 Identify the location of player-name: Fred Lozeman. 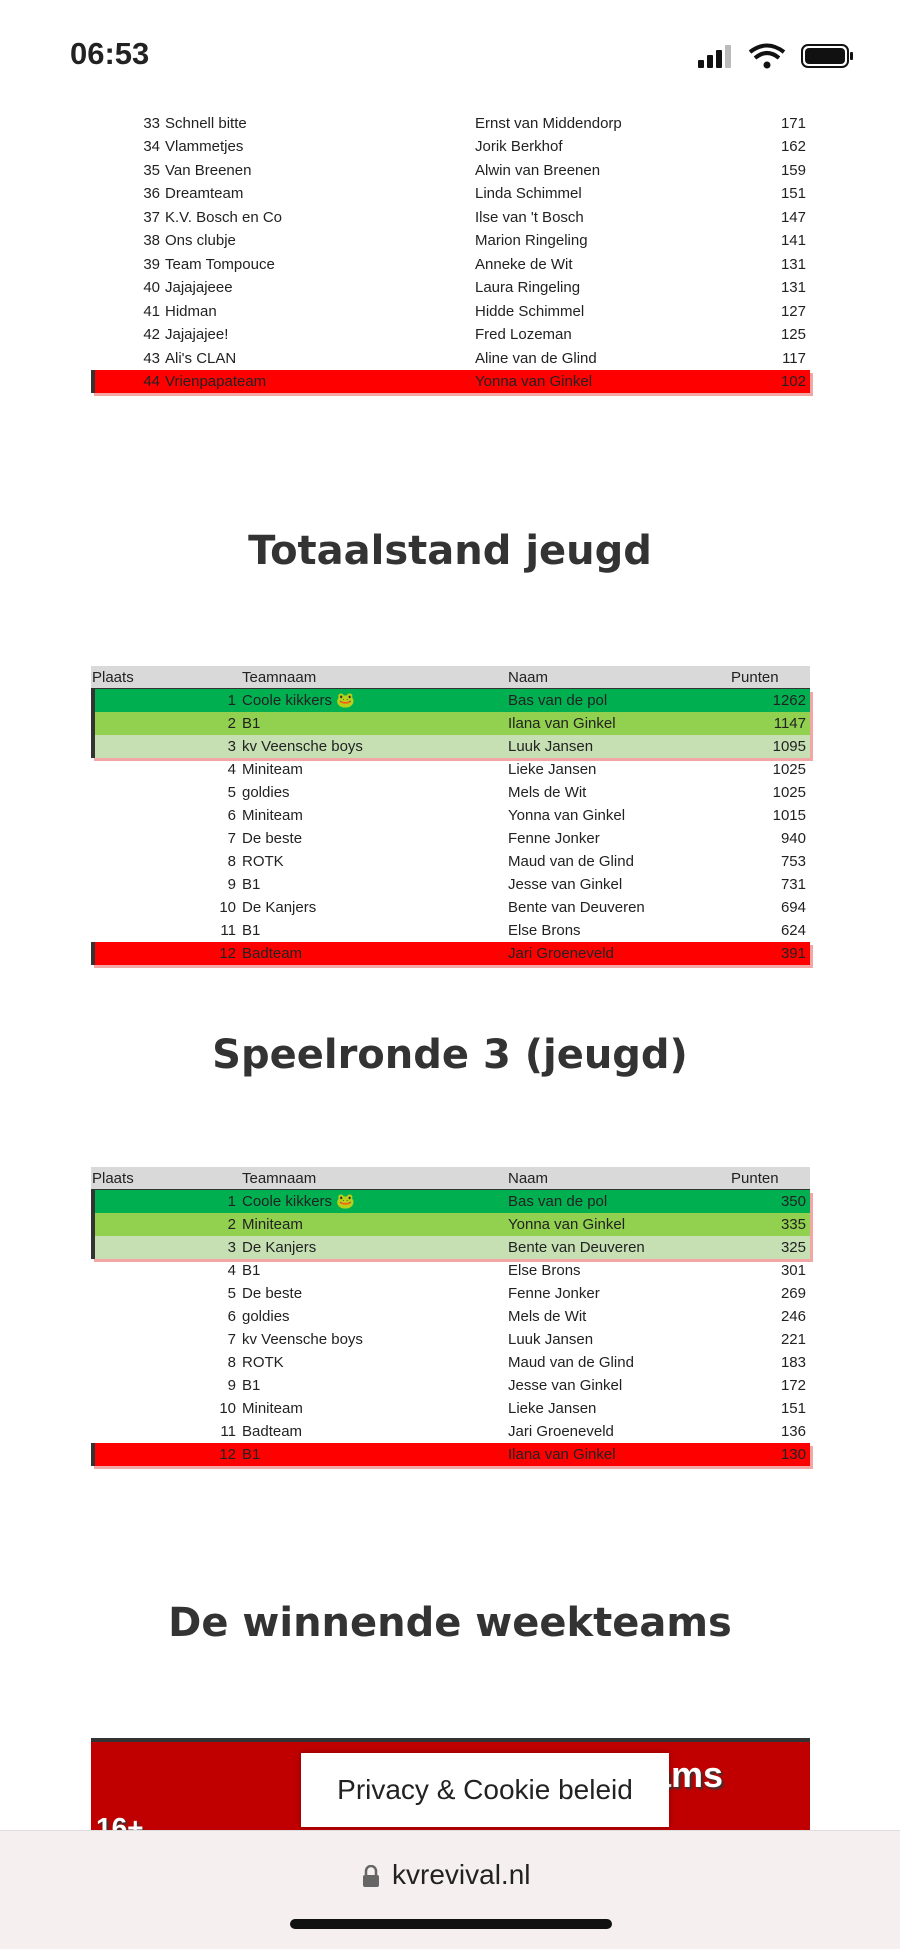
(523, 334).